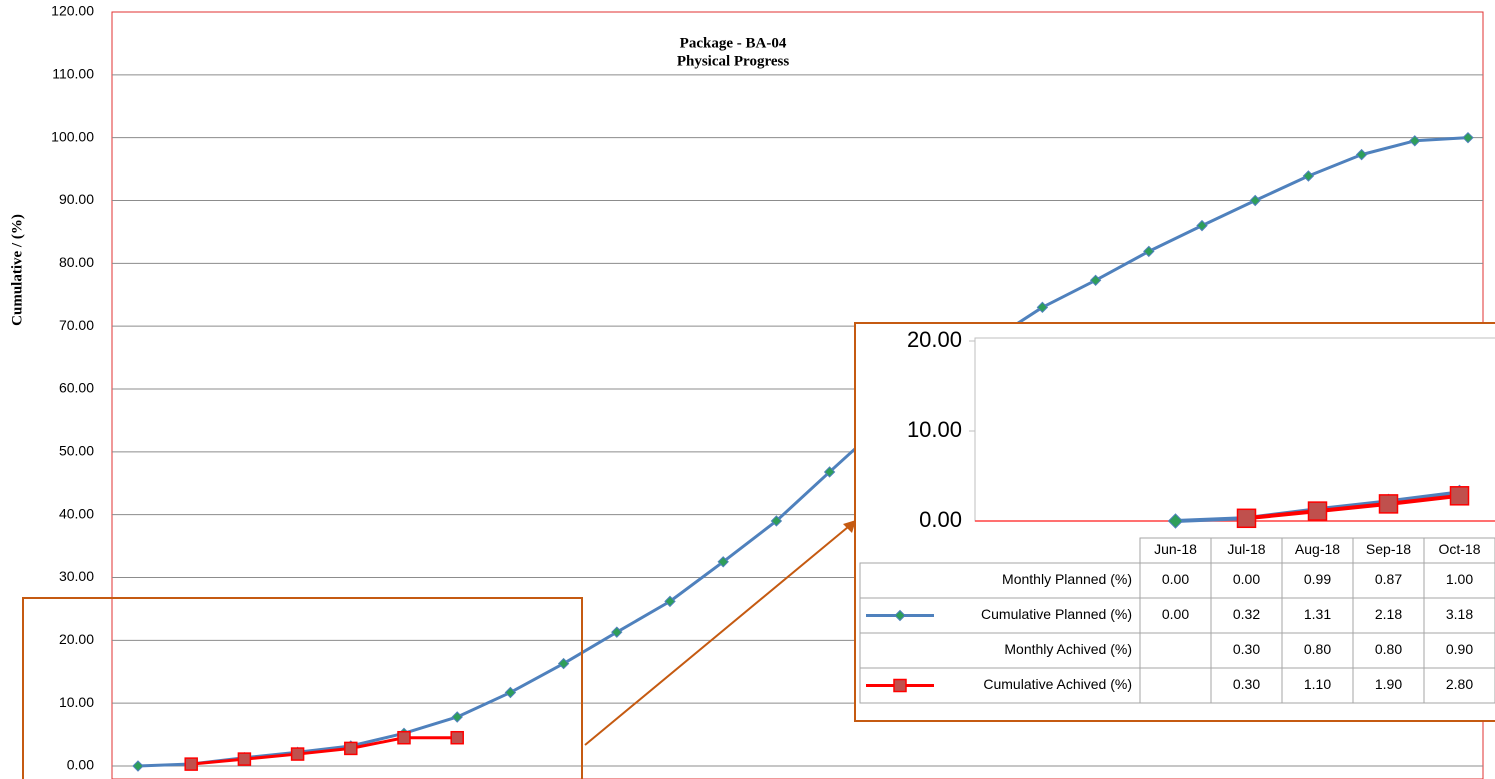  Describe the element at coordinates (1317, 614) in the screenshot. I see `table-value: 1.31` at that location.